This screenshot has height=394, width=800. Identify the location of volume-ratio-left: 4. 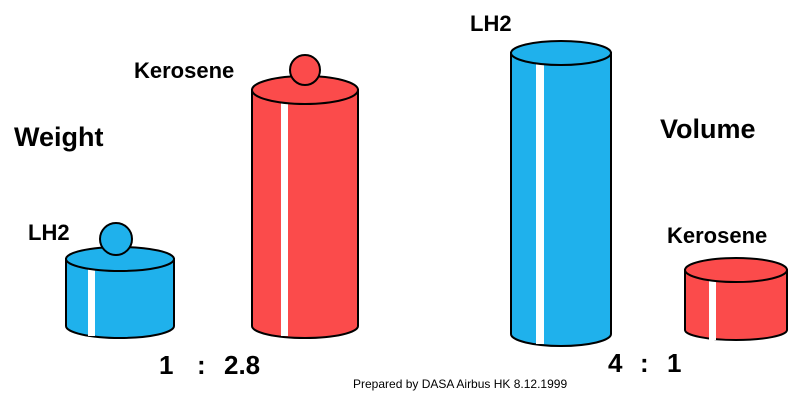
(615, 363).